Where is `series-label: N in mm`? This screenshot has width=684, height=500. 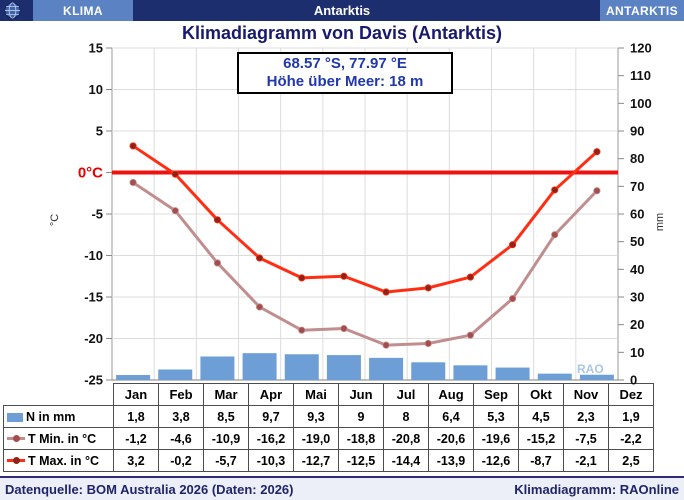 series-label: N in mm is located at coordinates (51, 416).